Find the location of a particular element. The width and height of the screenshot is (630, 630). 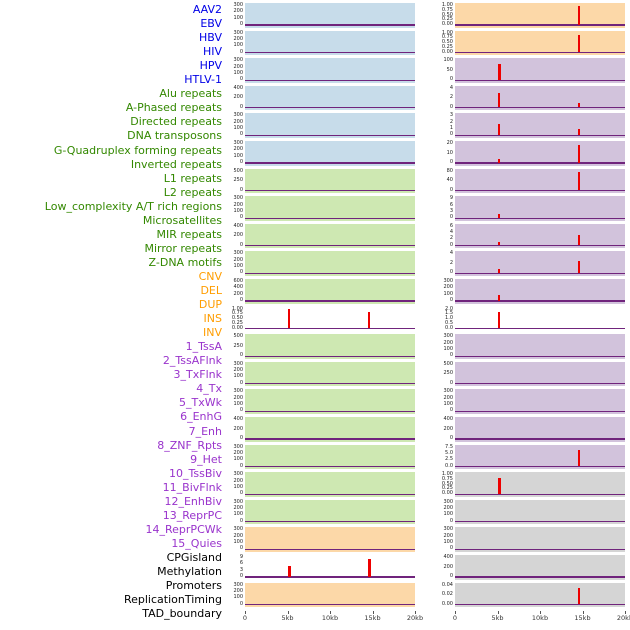

y-tick-label: 9 is located at coordinates (241, 557).